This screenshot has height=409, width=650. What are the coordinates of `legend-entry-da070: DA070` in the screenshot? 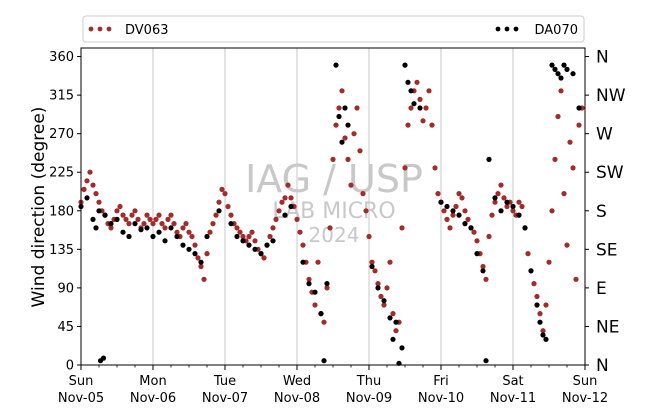 It's located at (537, 30).